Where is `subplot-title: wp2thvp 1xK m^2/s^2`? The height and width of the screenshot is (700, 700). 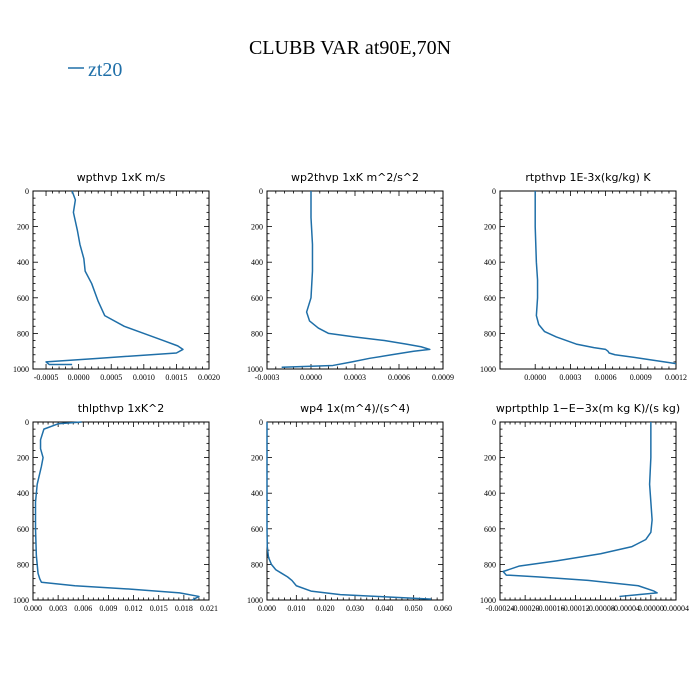 subplot-title: wp2thvp 1xK m^2/s^2 is located at coordinates (355, 177).